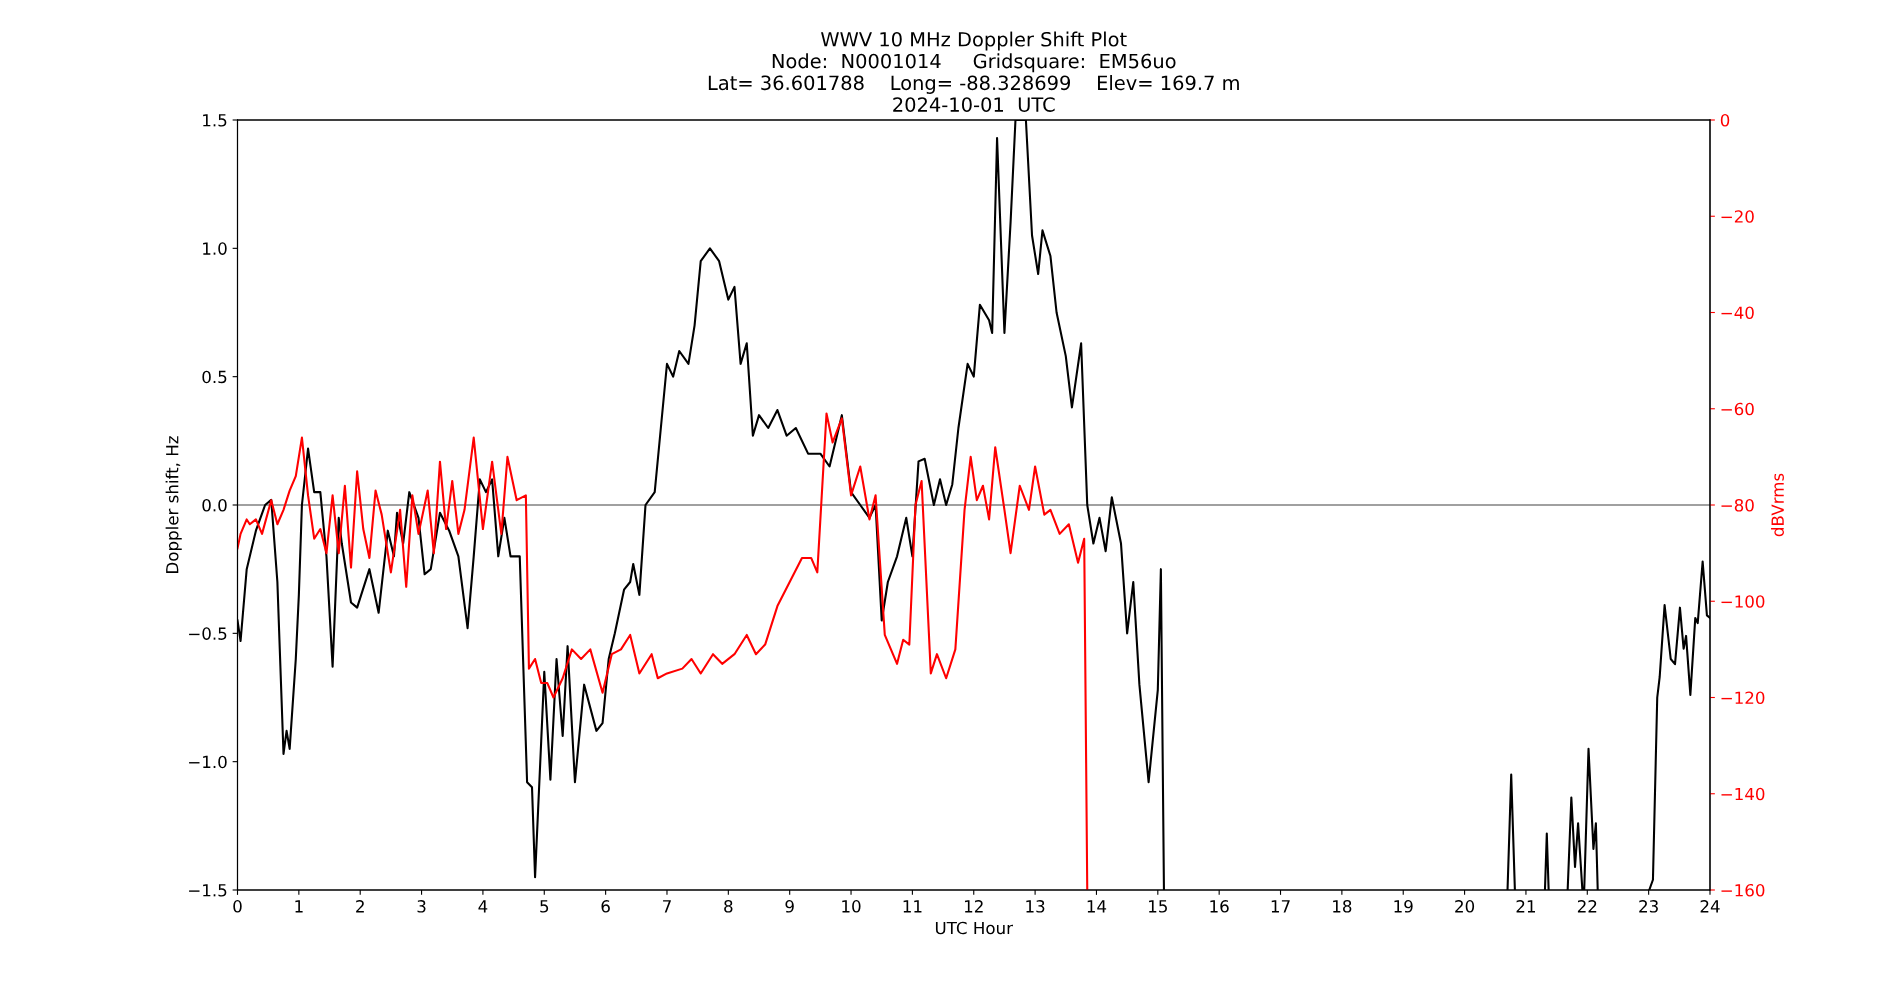 The width and height of the screenshot is (1900, 1000). What do you see at coordinates (1648, 906) in the screenshot?
I see `x-tick-label: 23` at bounding box center [1648, 906].